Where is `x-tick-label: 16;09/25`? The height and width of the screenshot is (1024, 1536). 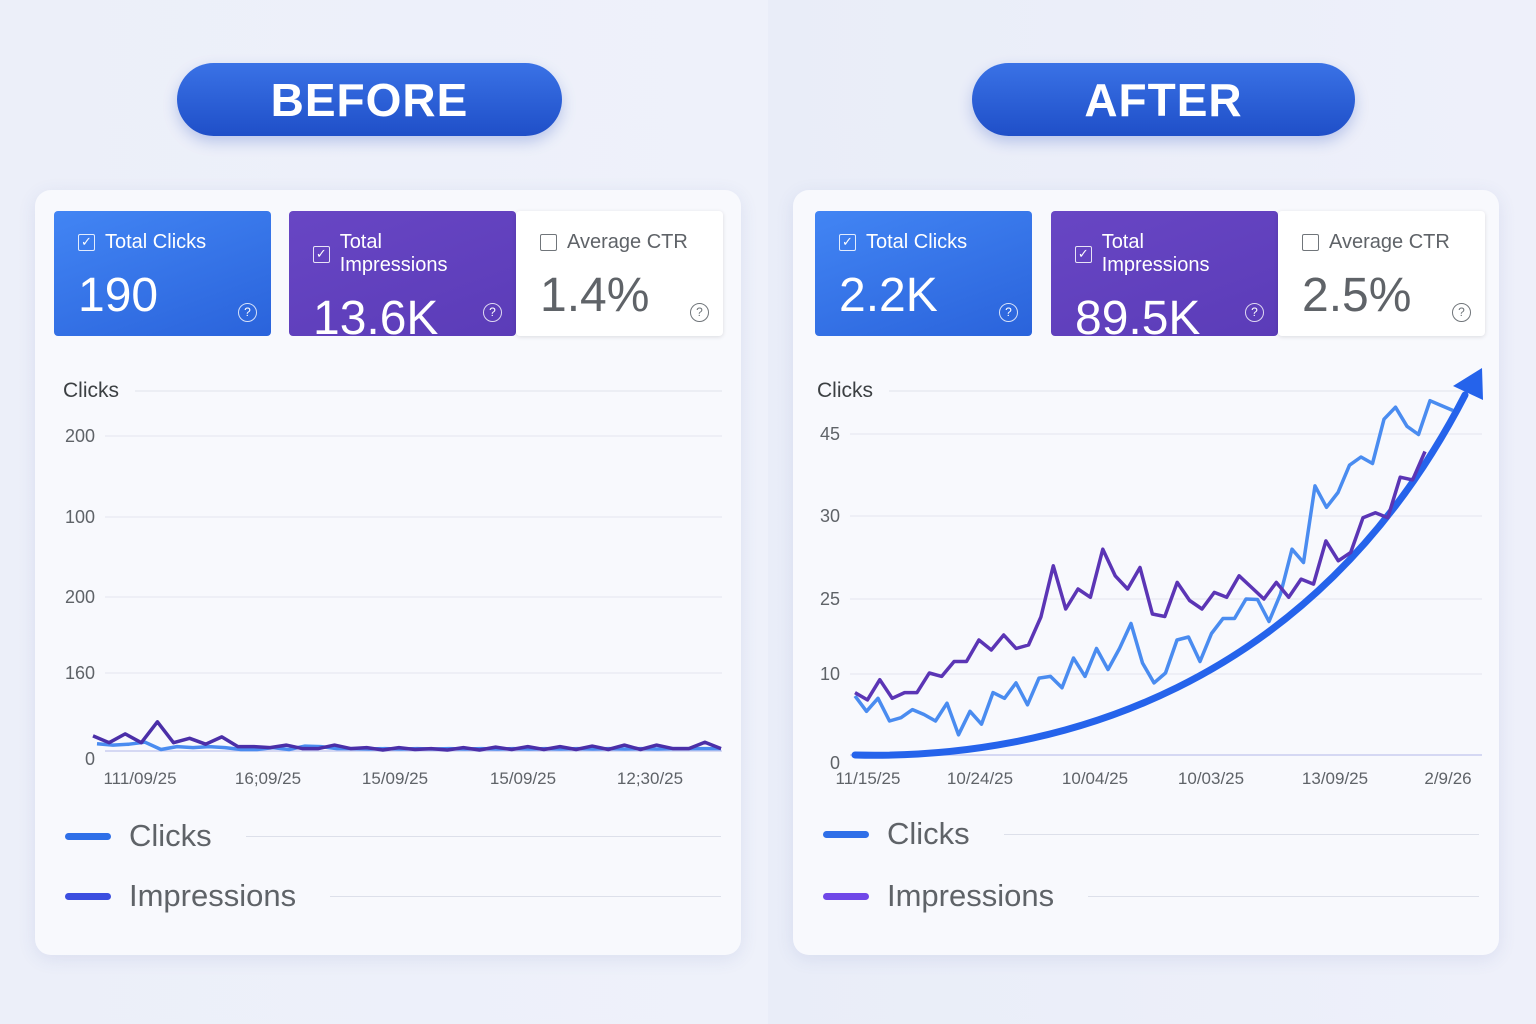 x-tick-label: 16;09/25 is located at coordinates (268, 778).